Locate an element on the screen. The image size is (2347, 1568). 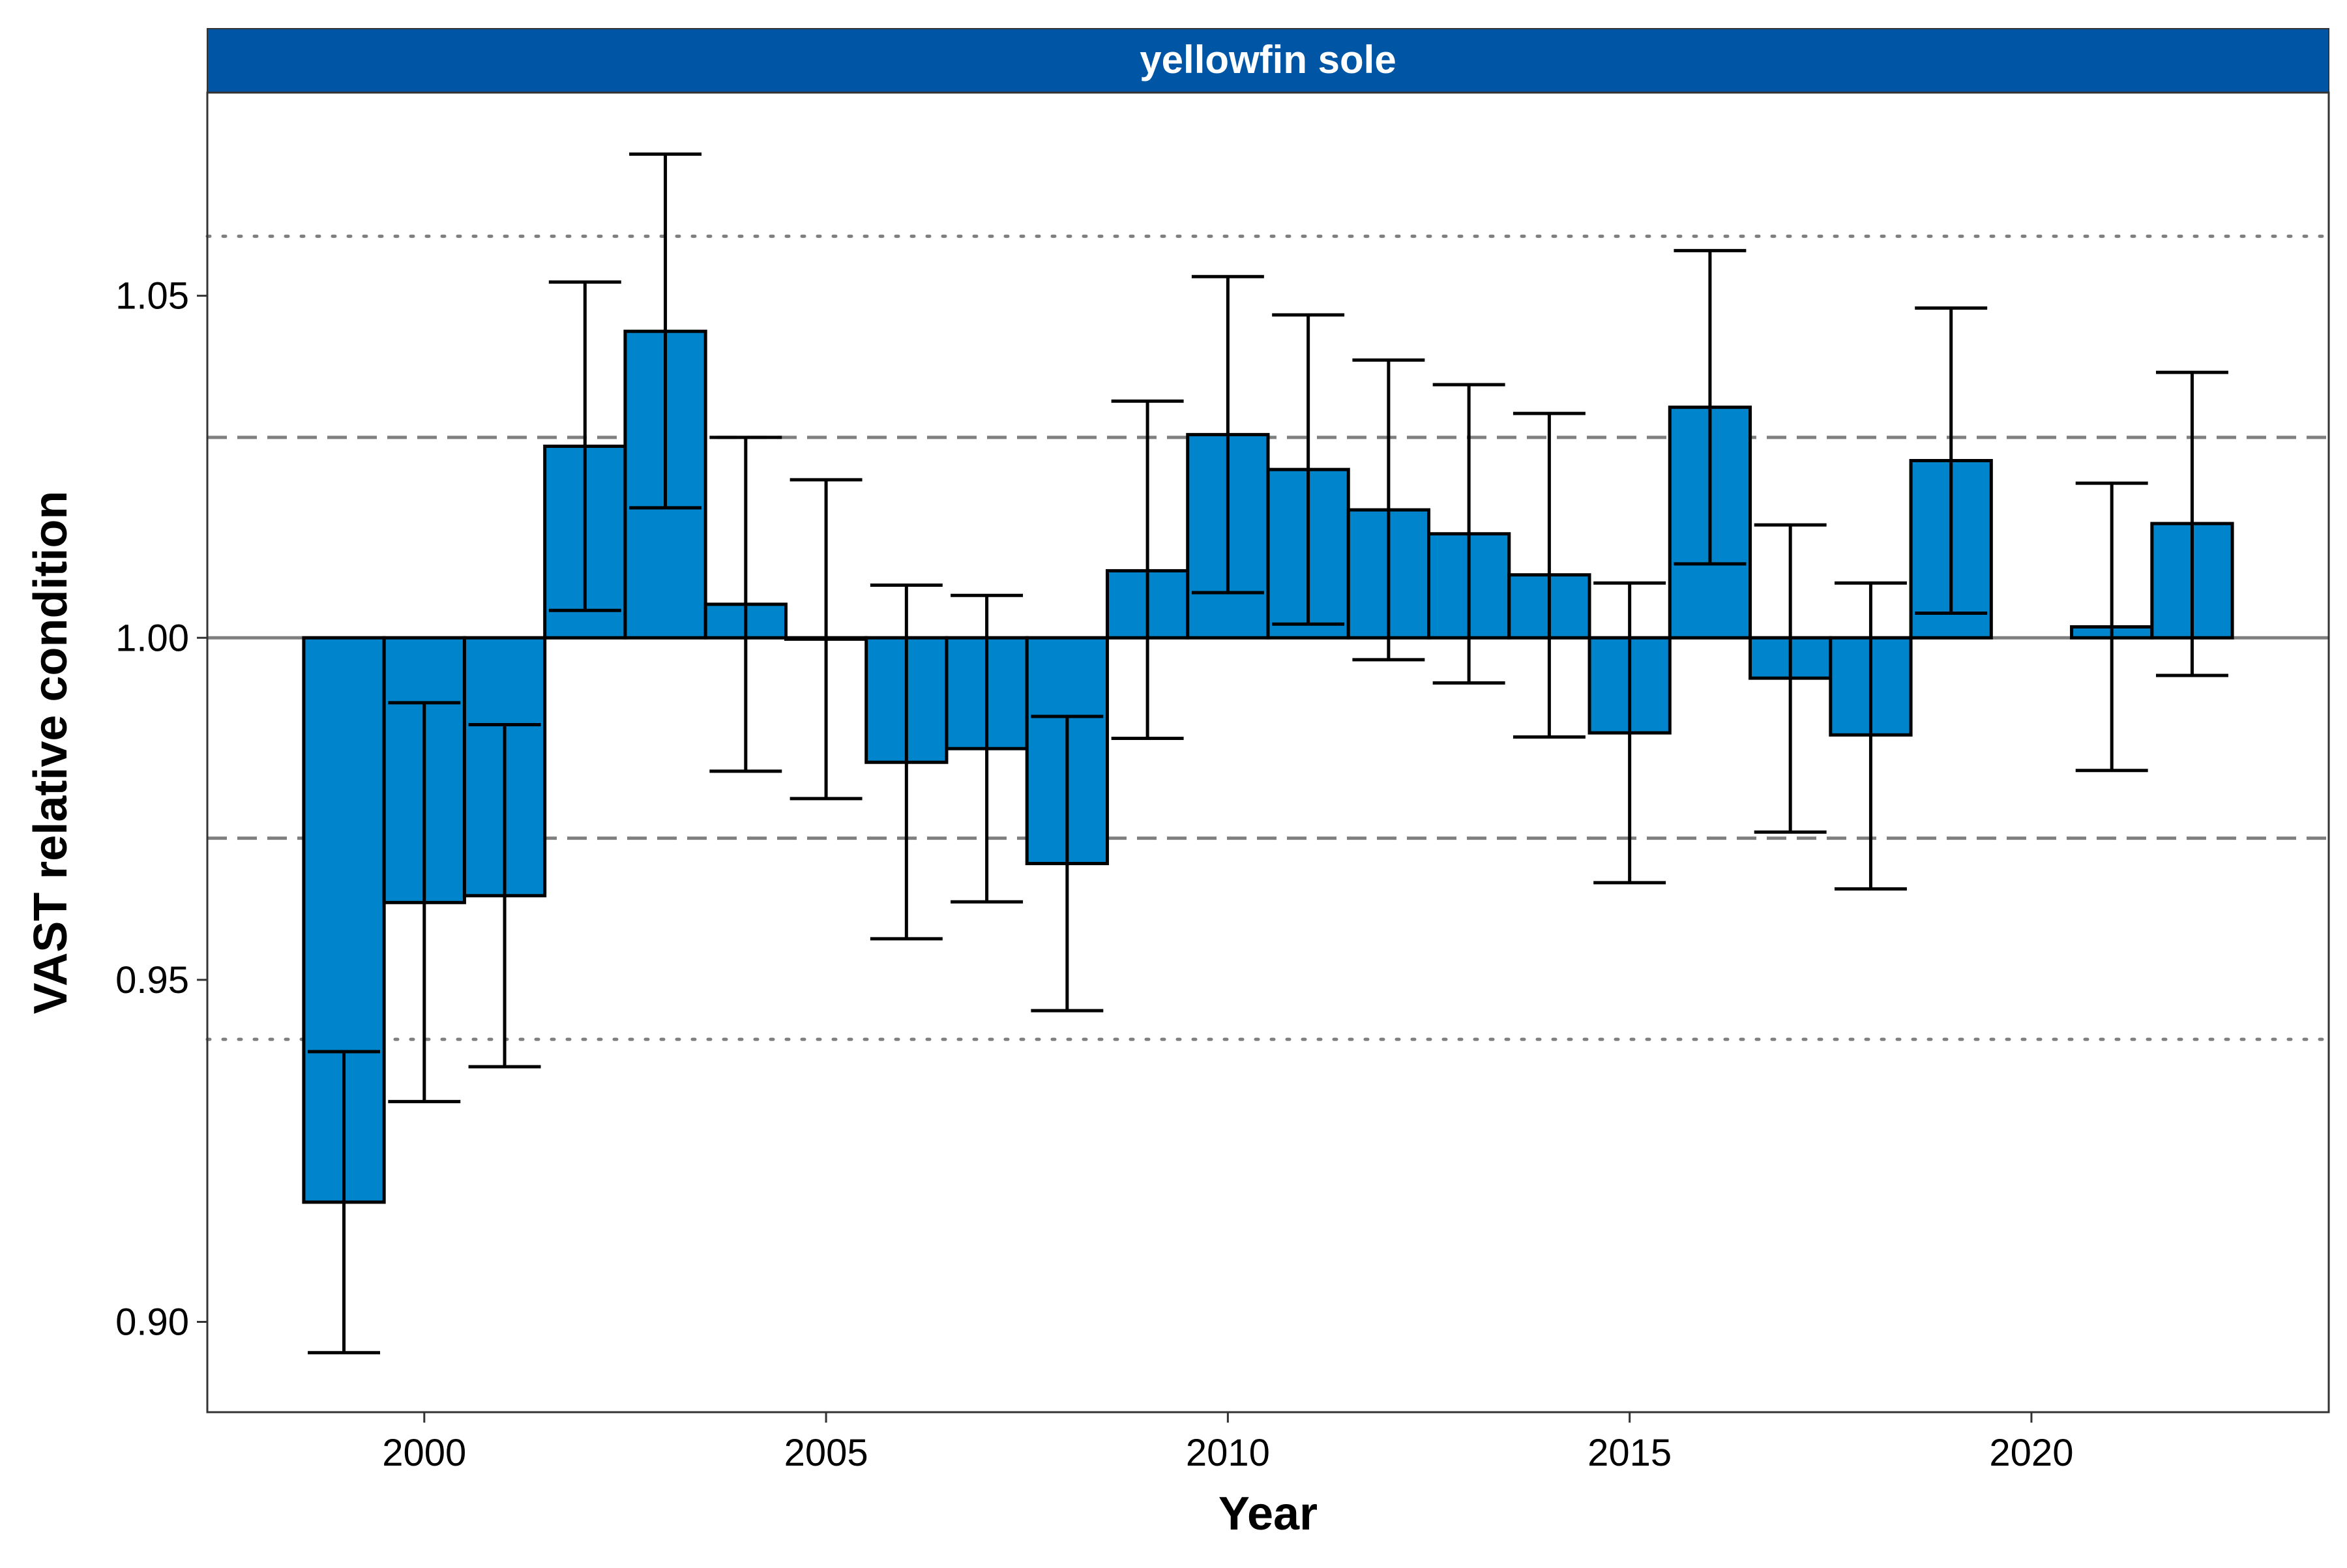
errorbar-2016 is located at coordinates (1710, 407).